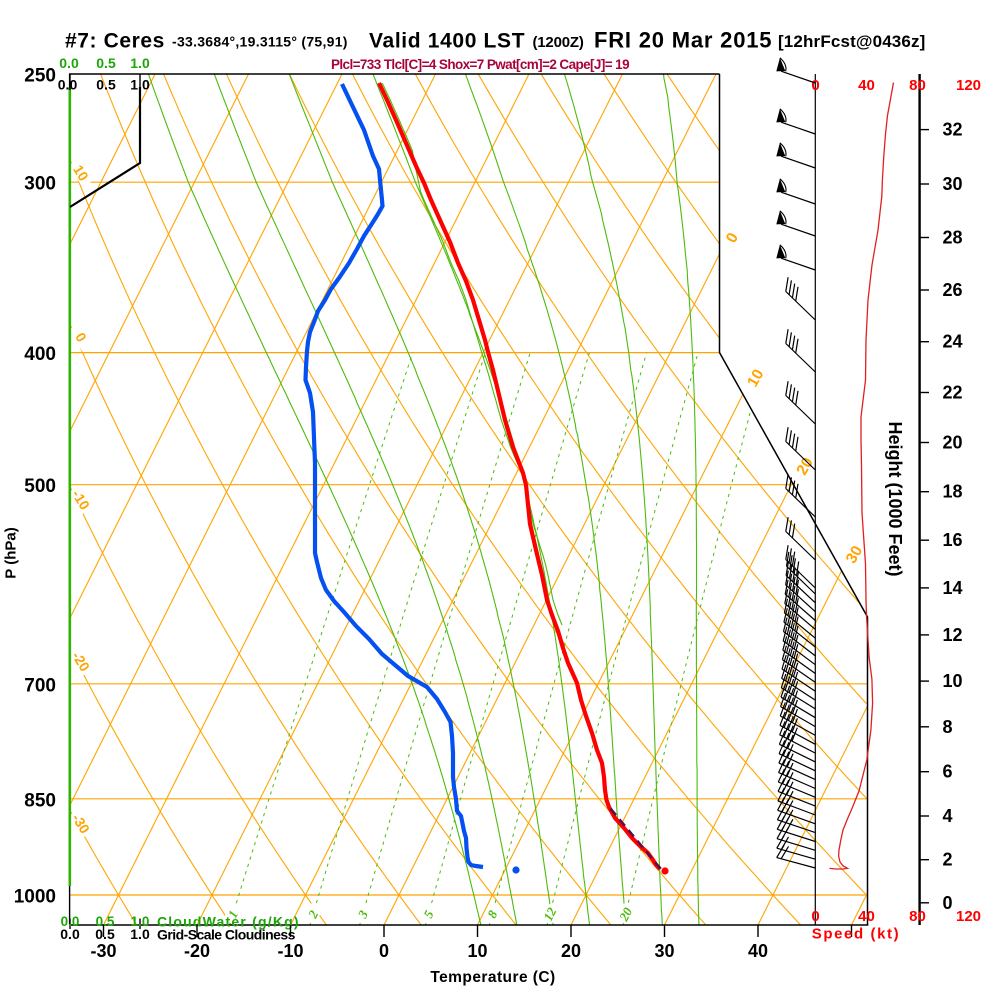  Describe the element at coordinates (953, 540) in the screenshot. I see `svg-text: 16` at that location.